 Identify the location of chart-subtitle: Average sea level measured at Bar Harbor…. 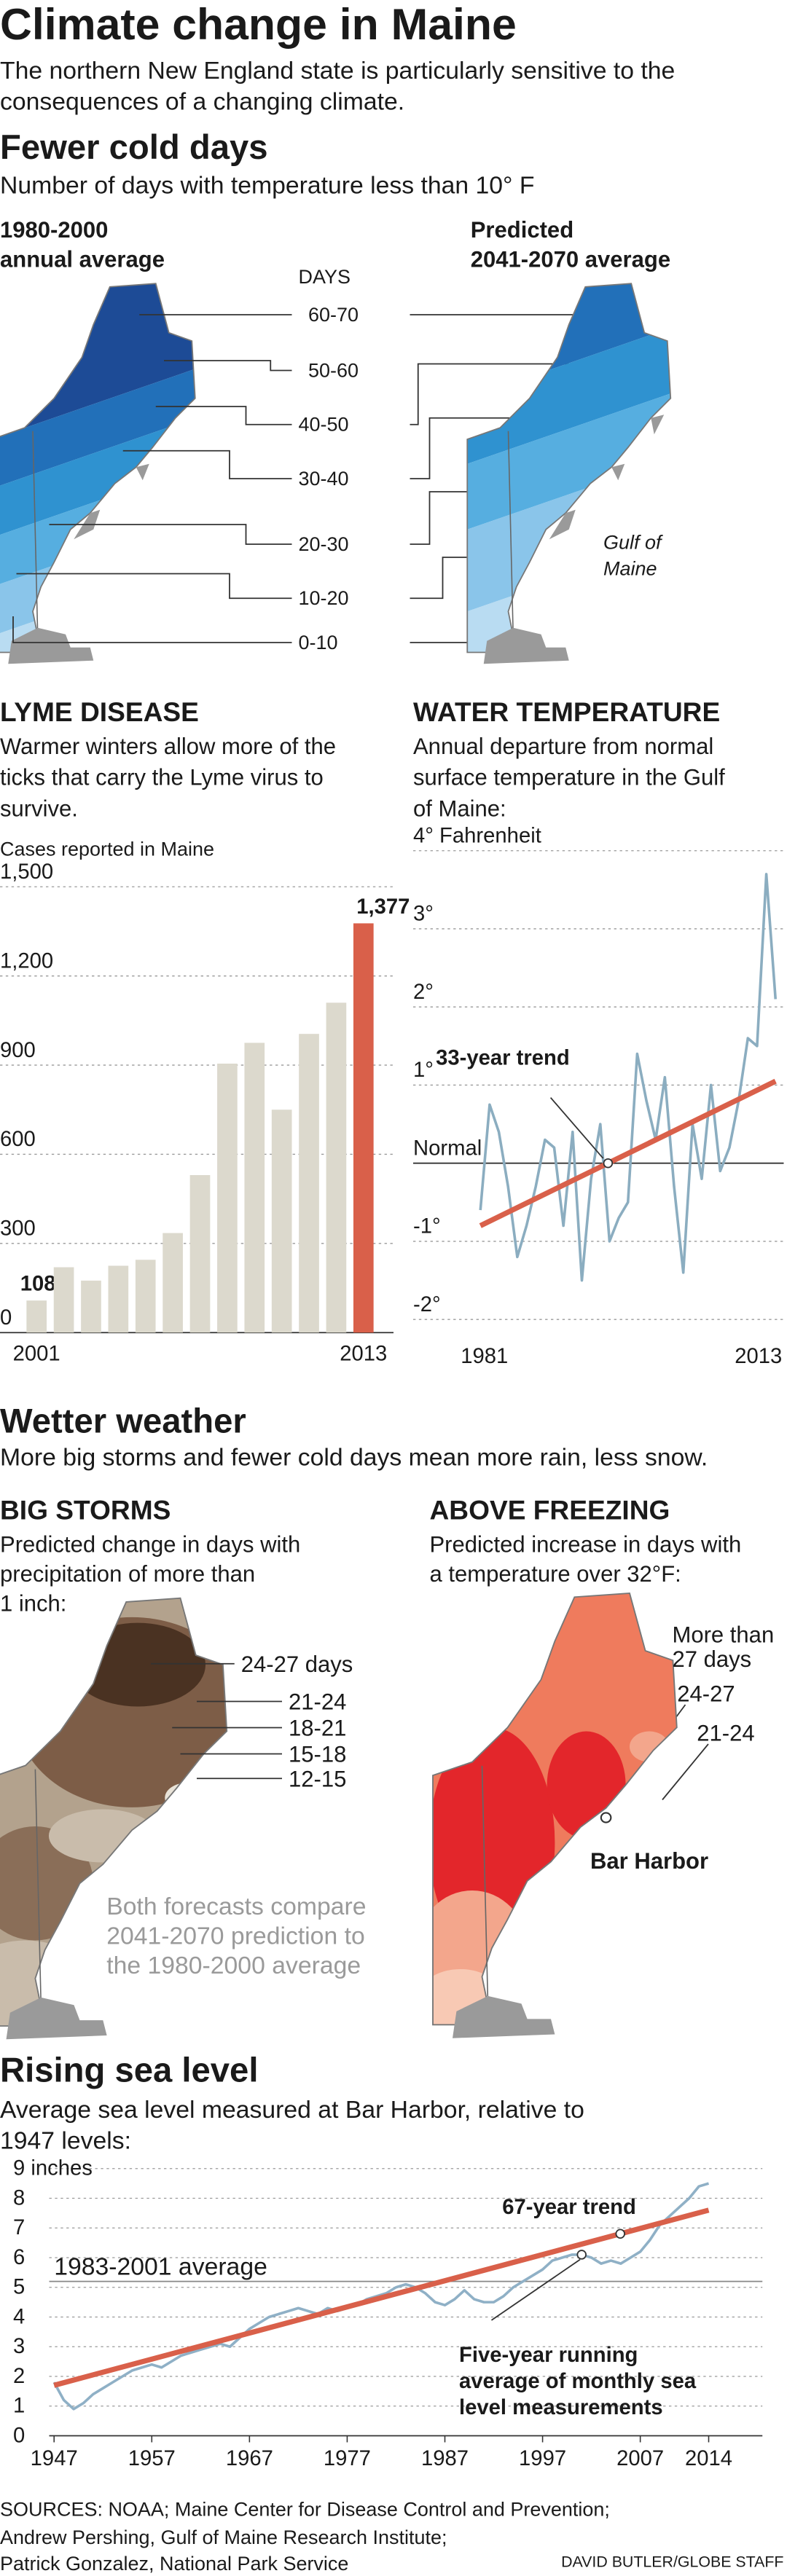
(292, 2110).